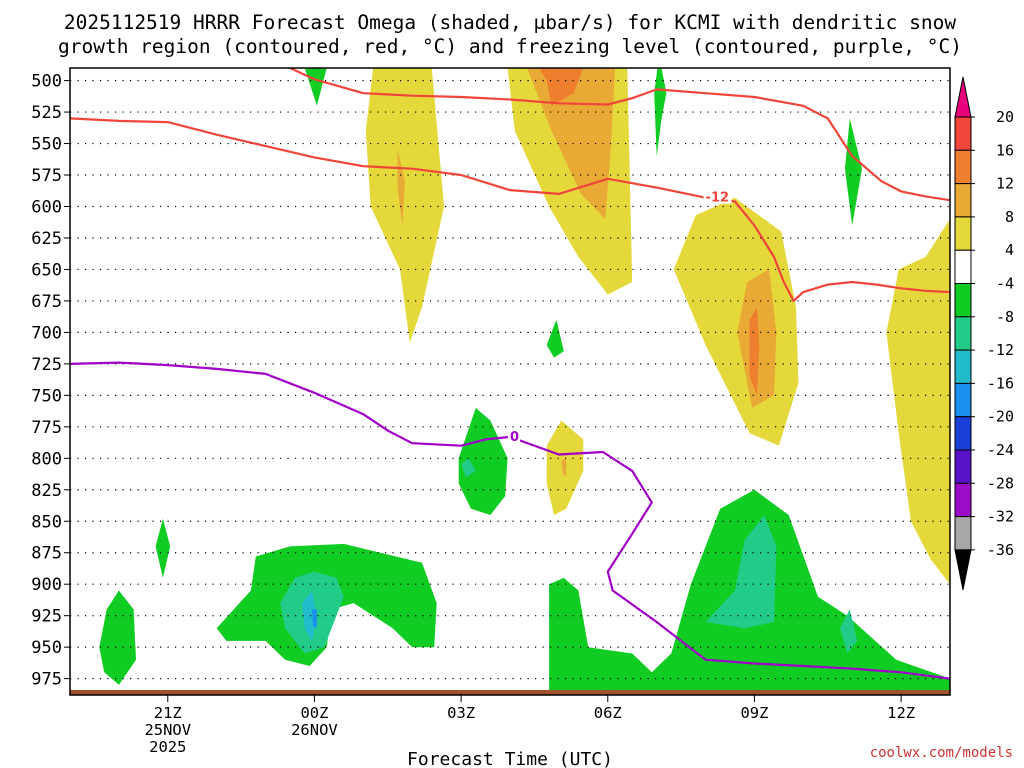 The width and height of the screenshot is (1024, 768). Describe the element at coordinates (404, 205) in the screenshot. I see `omega-region-yellow-plume-0130z` at that location.